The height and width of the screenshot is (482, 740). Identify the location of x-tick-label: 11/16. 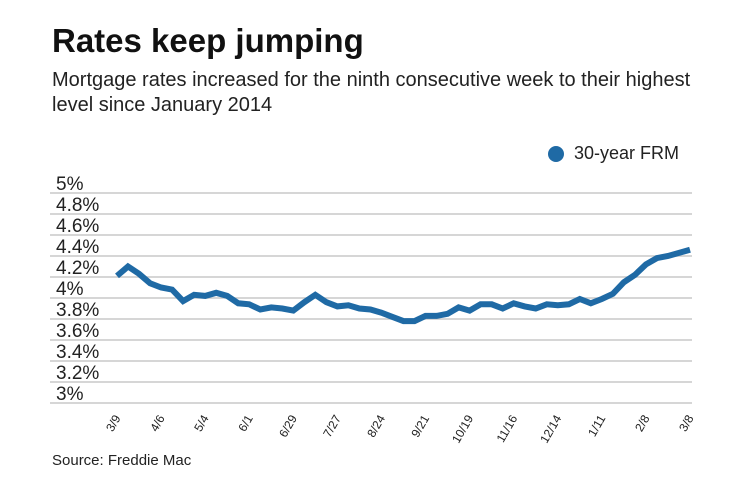
(507, 428).